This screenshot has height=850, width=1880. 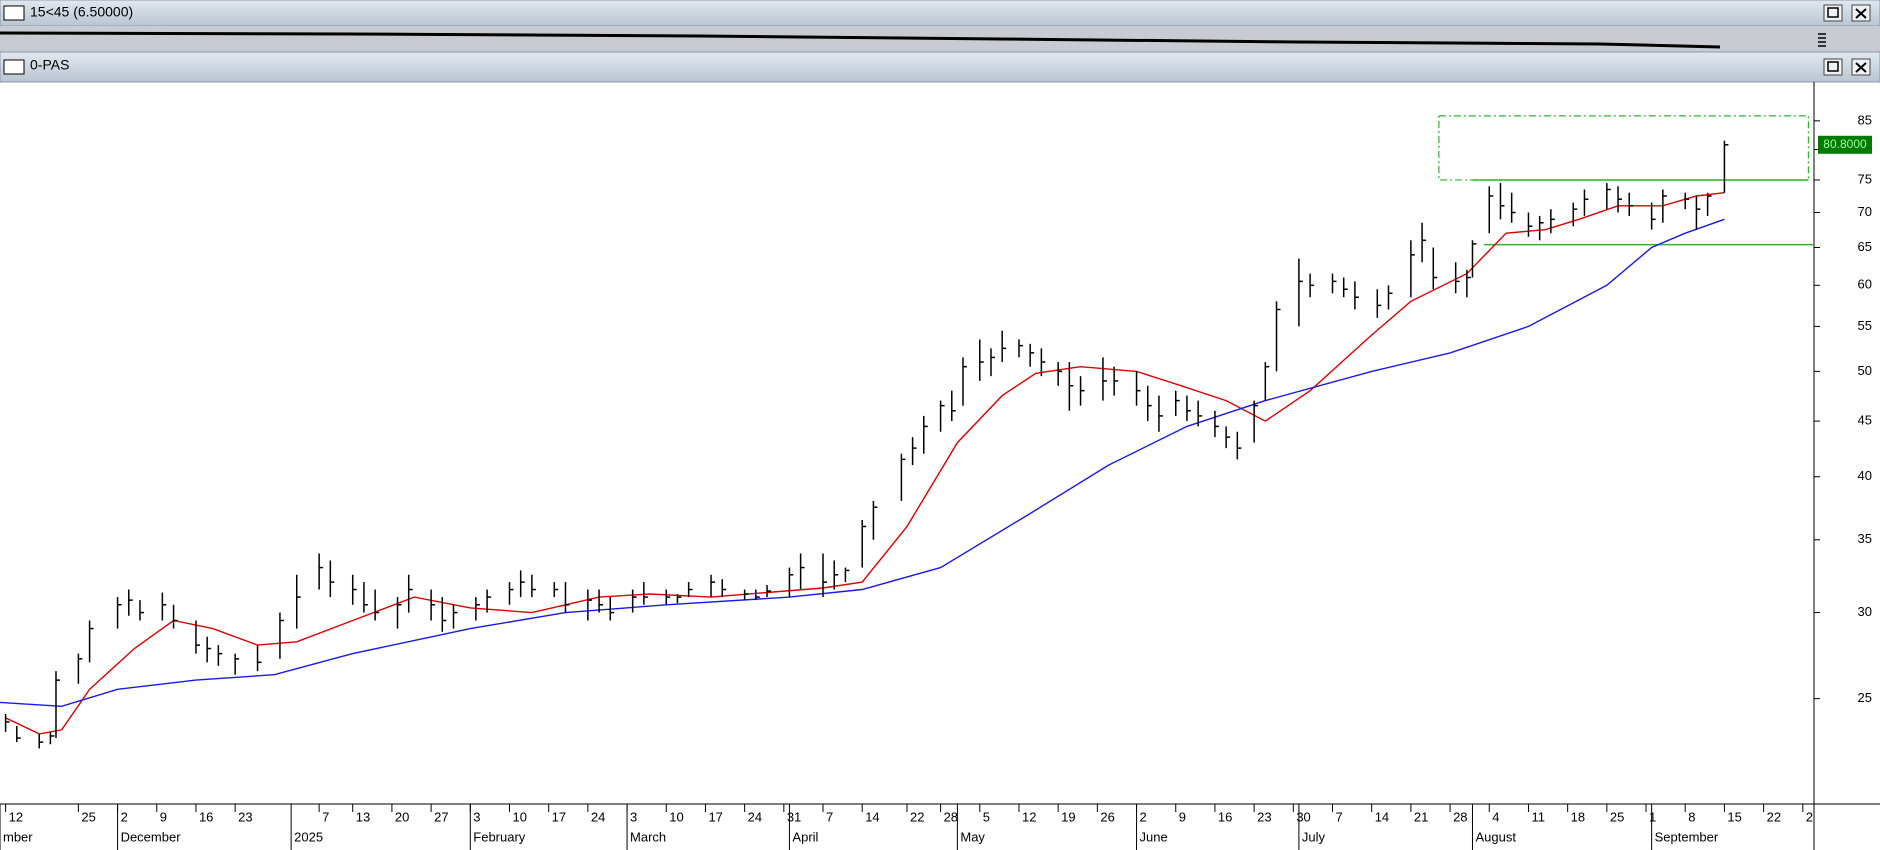 What do you see at coordinates (1687, 836) in the screenshot?
I see `month-label: September` at bounding box center [1687, 836].